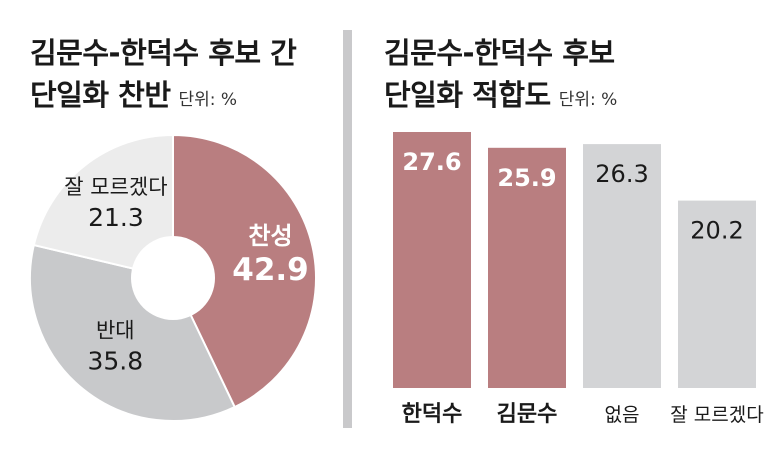 Image resolution: width=780 pixels, height=456 pixels. What do you see at coordinates (208, 100) in the screenshot?
I see `donut-unit-label: 단위: %` at bounding box center [208, 100].